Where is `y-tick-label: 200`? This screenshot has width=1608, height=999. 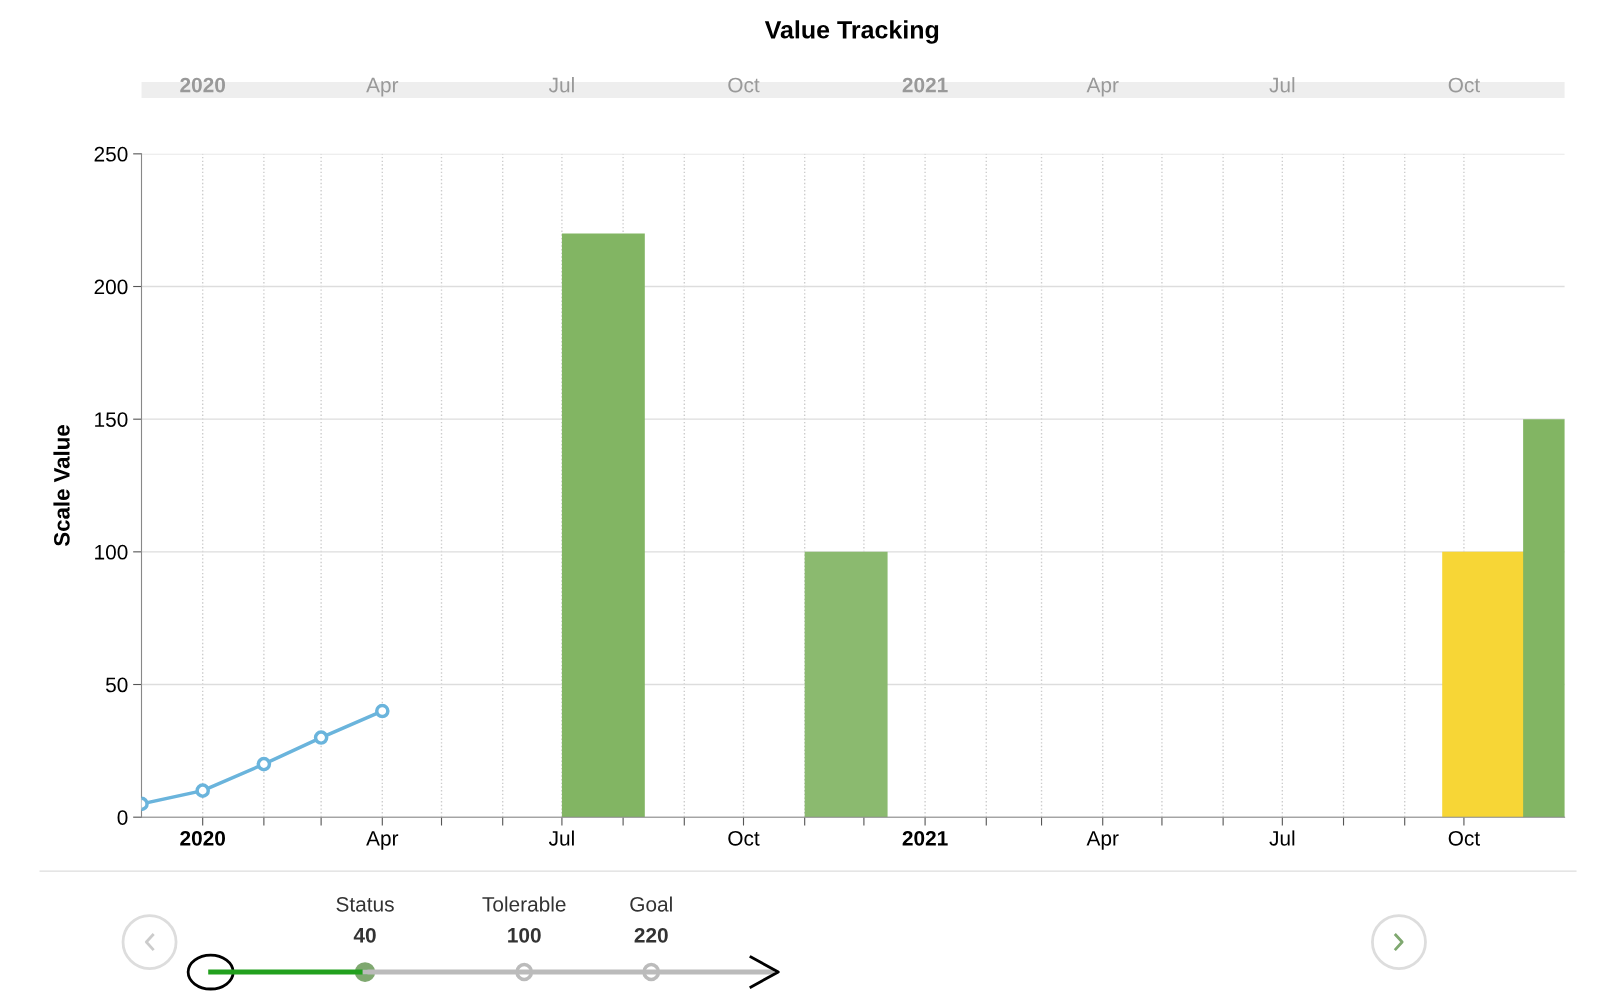 y-tick-label: 200 is located at coordinates (111, 287).